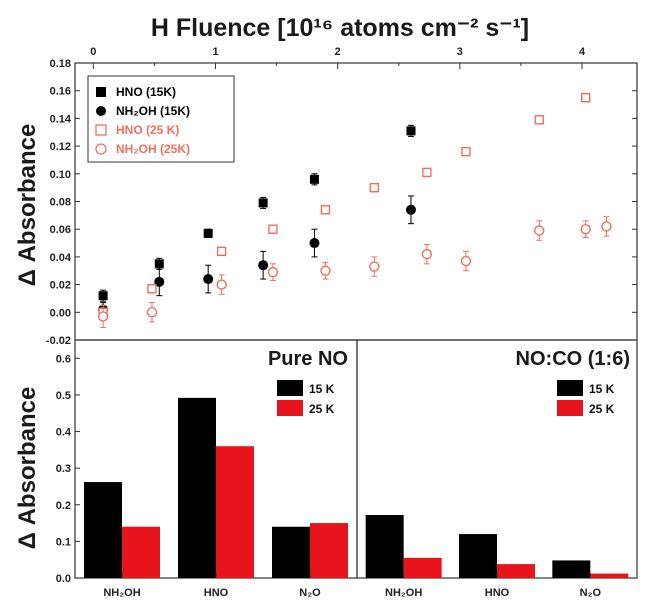 This screenshot has width=645, height=602. What do you see at coordinates (63, 396) in the screenshot?
I see `bar-y-tick-label: 0.5` at bounding box center [63, 396].